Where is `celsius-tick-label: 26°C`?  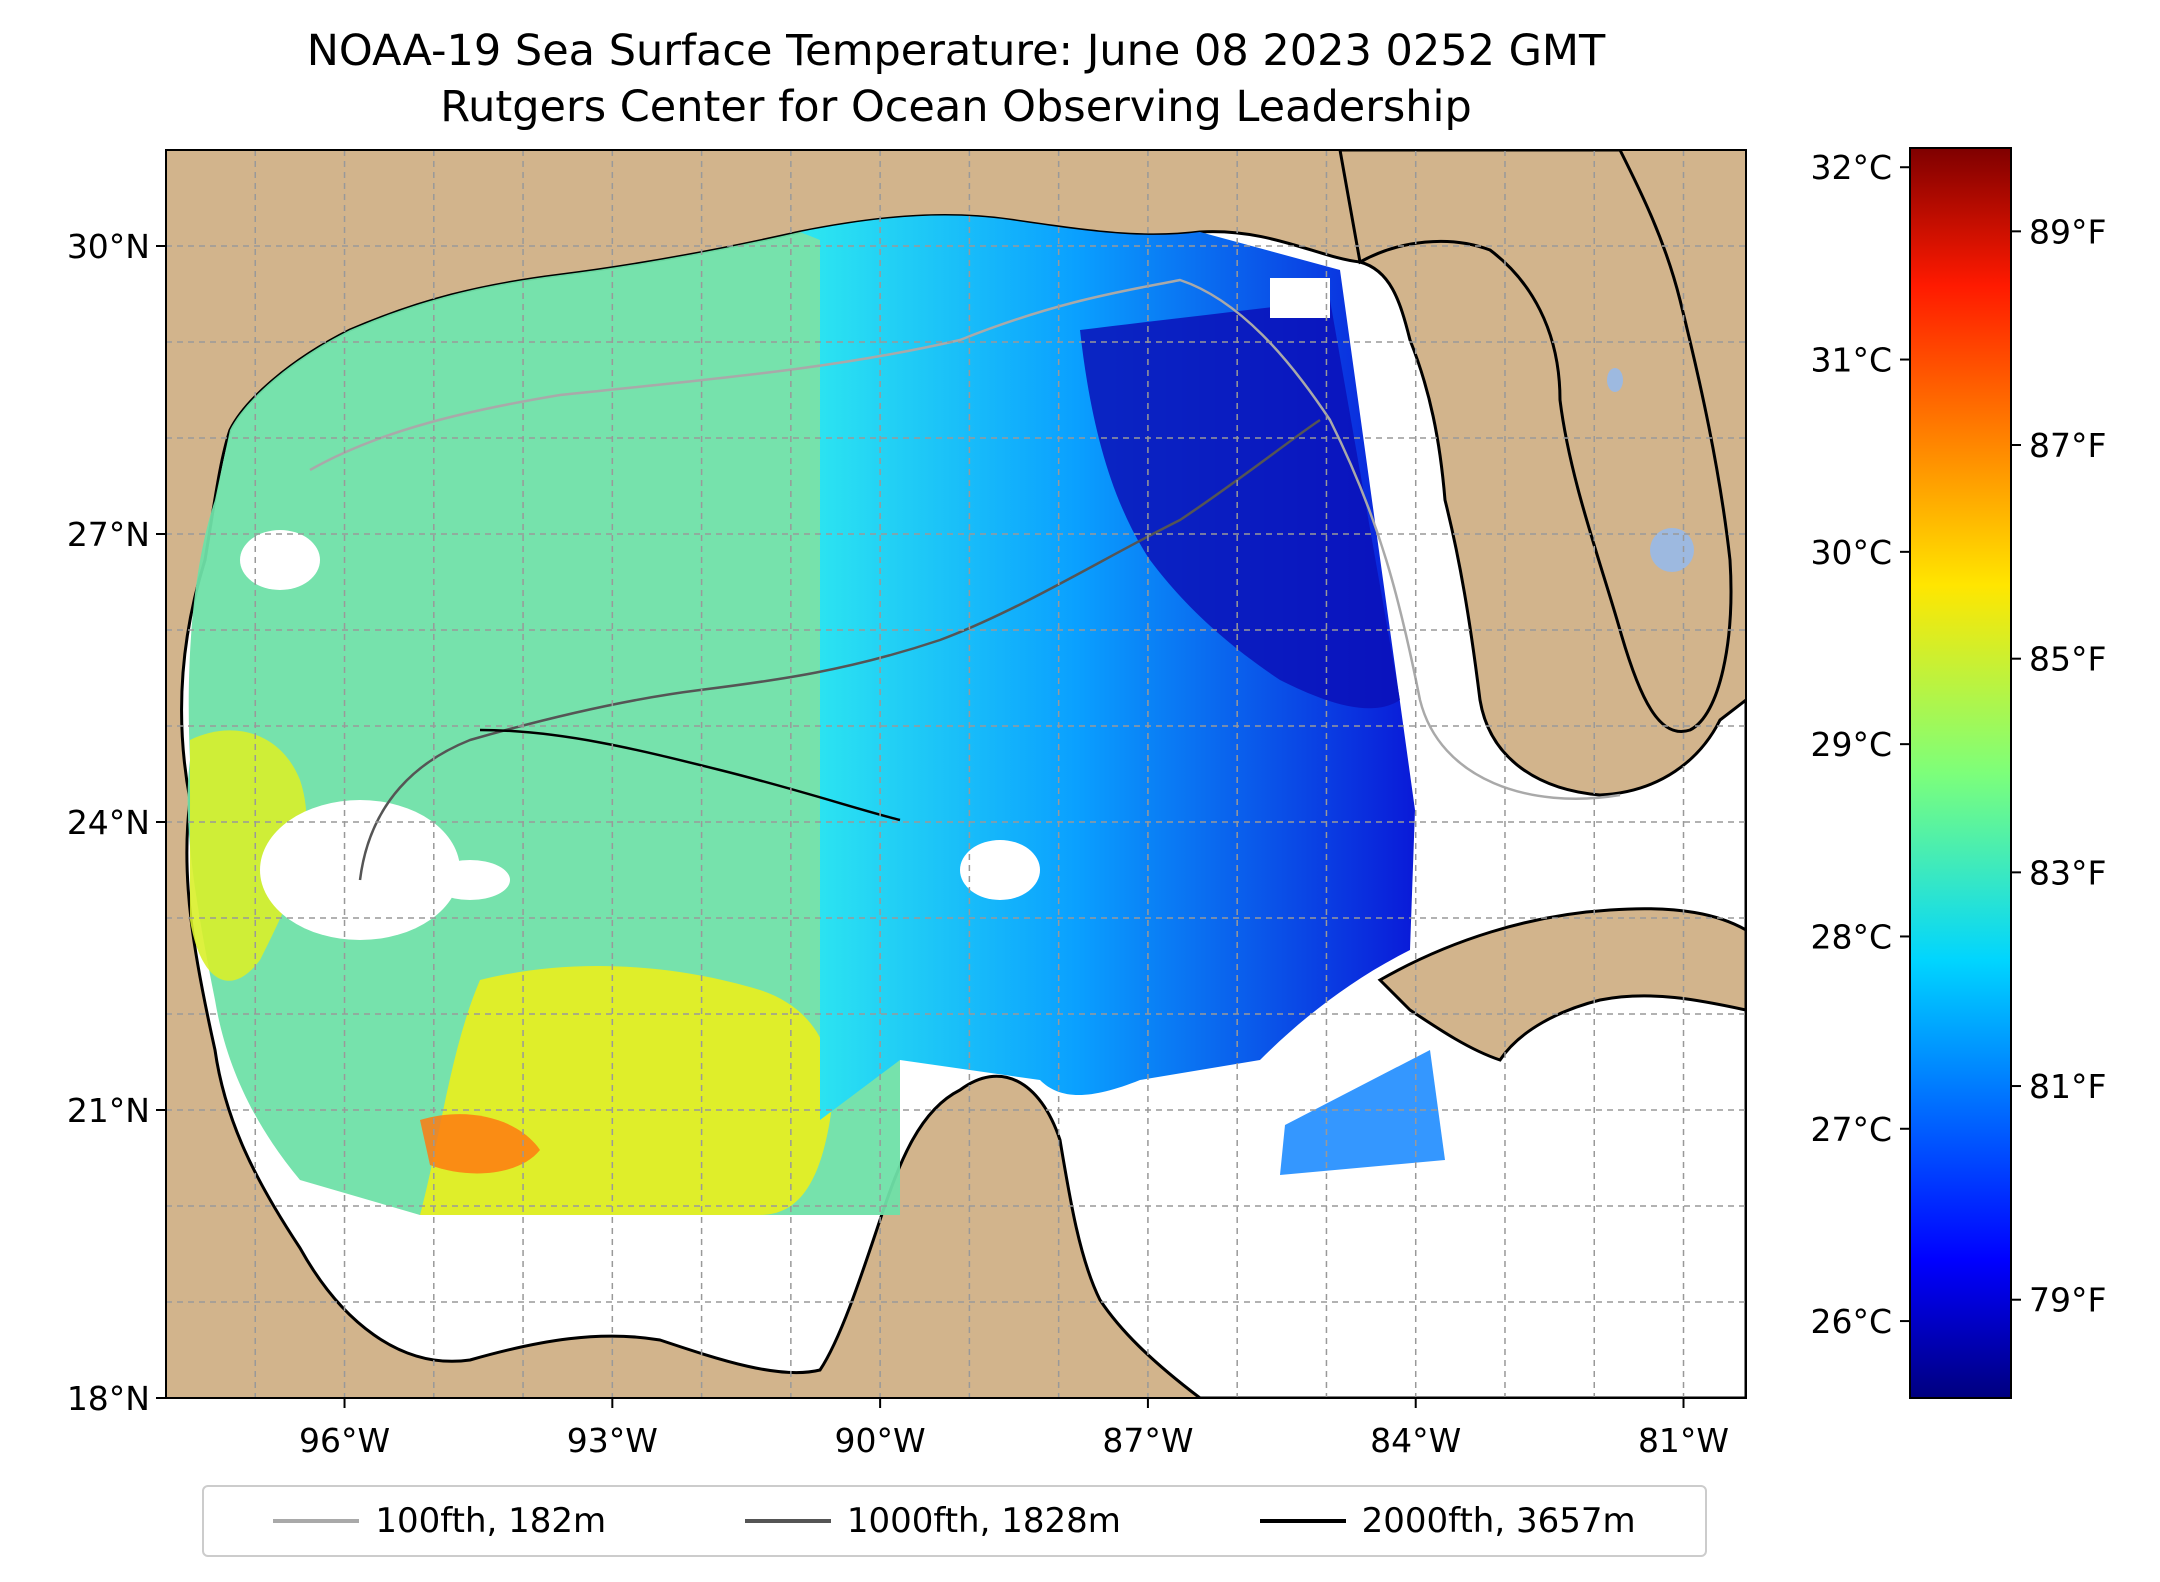 celsius-tick-label: 26°C is located at coordinates (1851, 1321).